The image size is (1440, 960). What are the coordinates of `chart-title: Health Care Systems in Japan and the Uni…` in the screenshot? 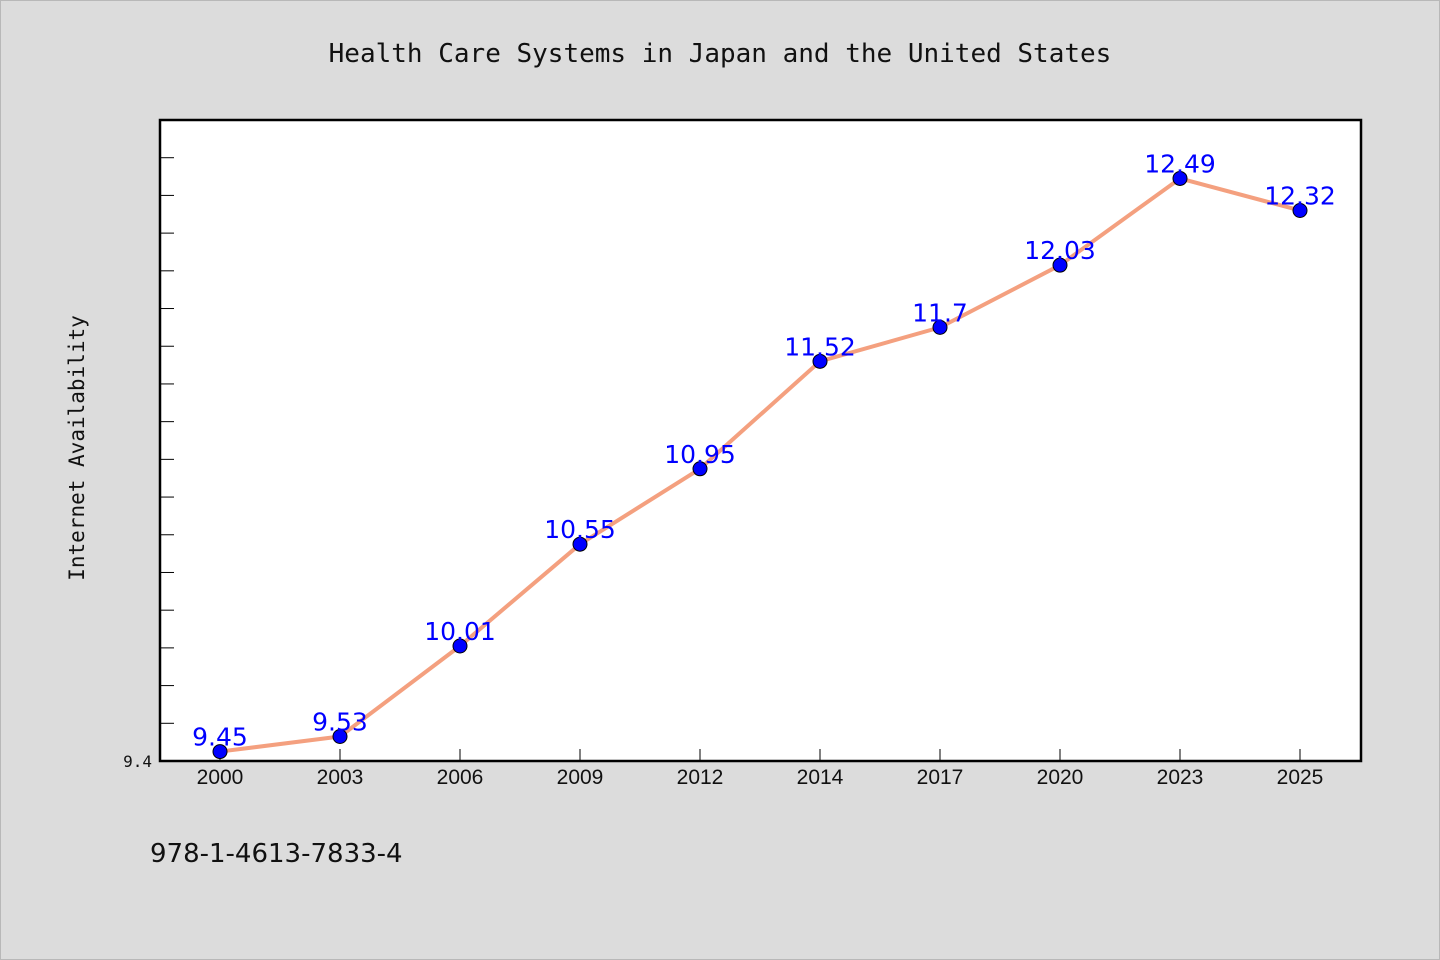 It's located at (720, 54).